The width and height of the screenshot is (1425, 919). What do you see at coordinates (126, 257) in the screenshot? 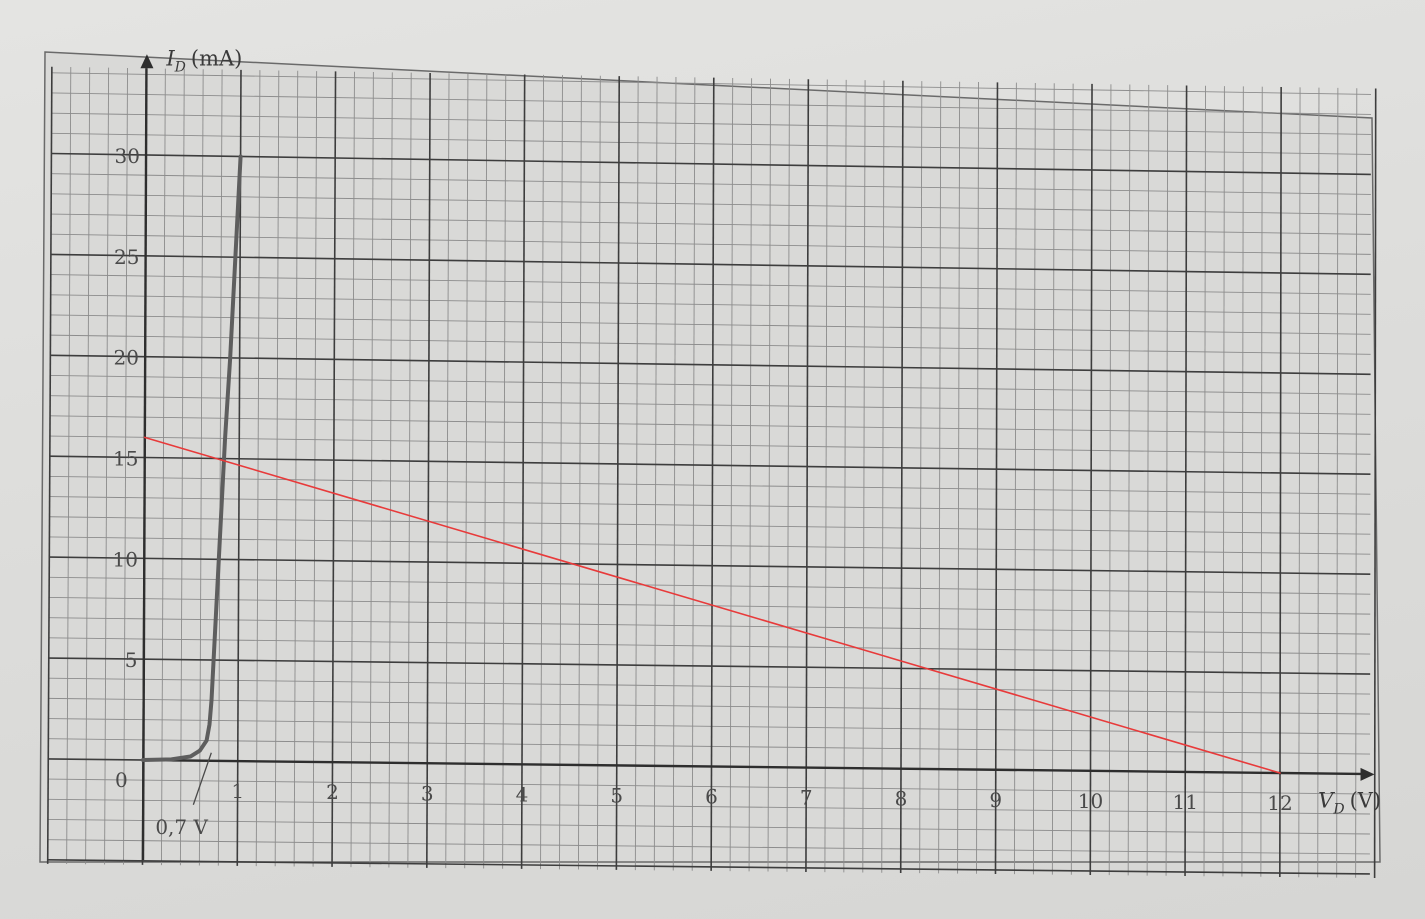
I see `y-tick-label: 25` at bounding box center [126, 257].